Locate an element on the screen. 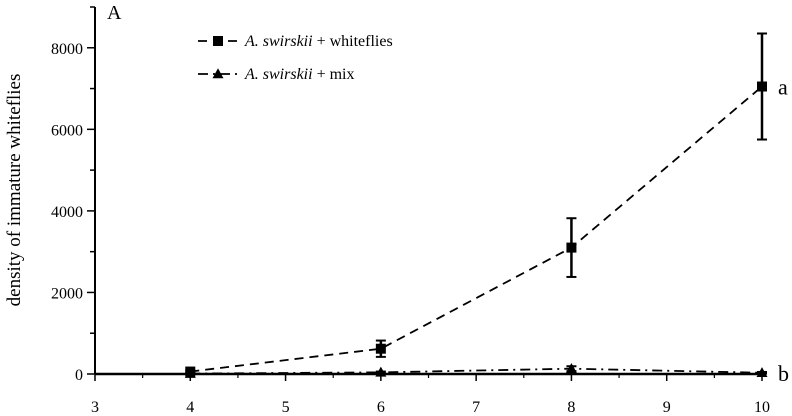 This screenshot has width=792, height=416. x-tick-label: 7 is located at coordinates (476, 407).